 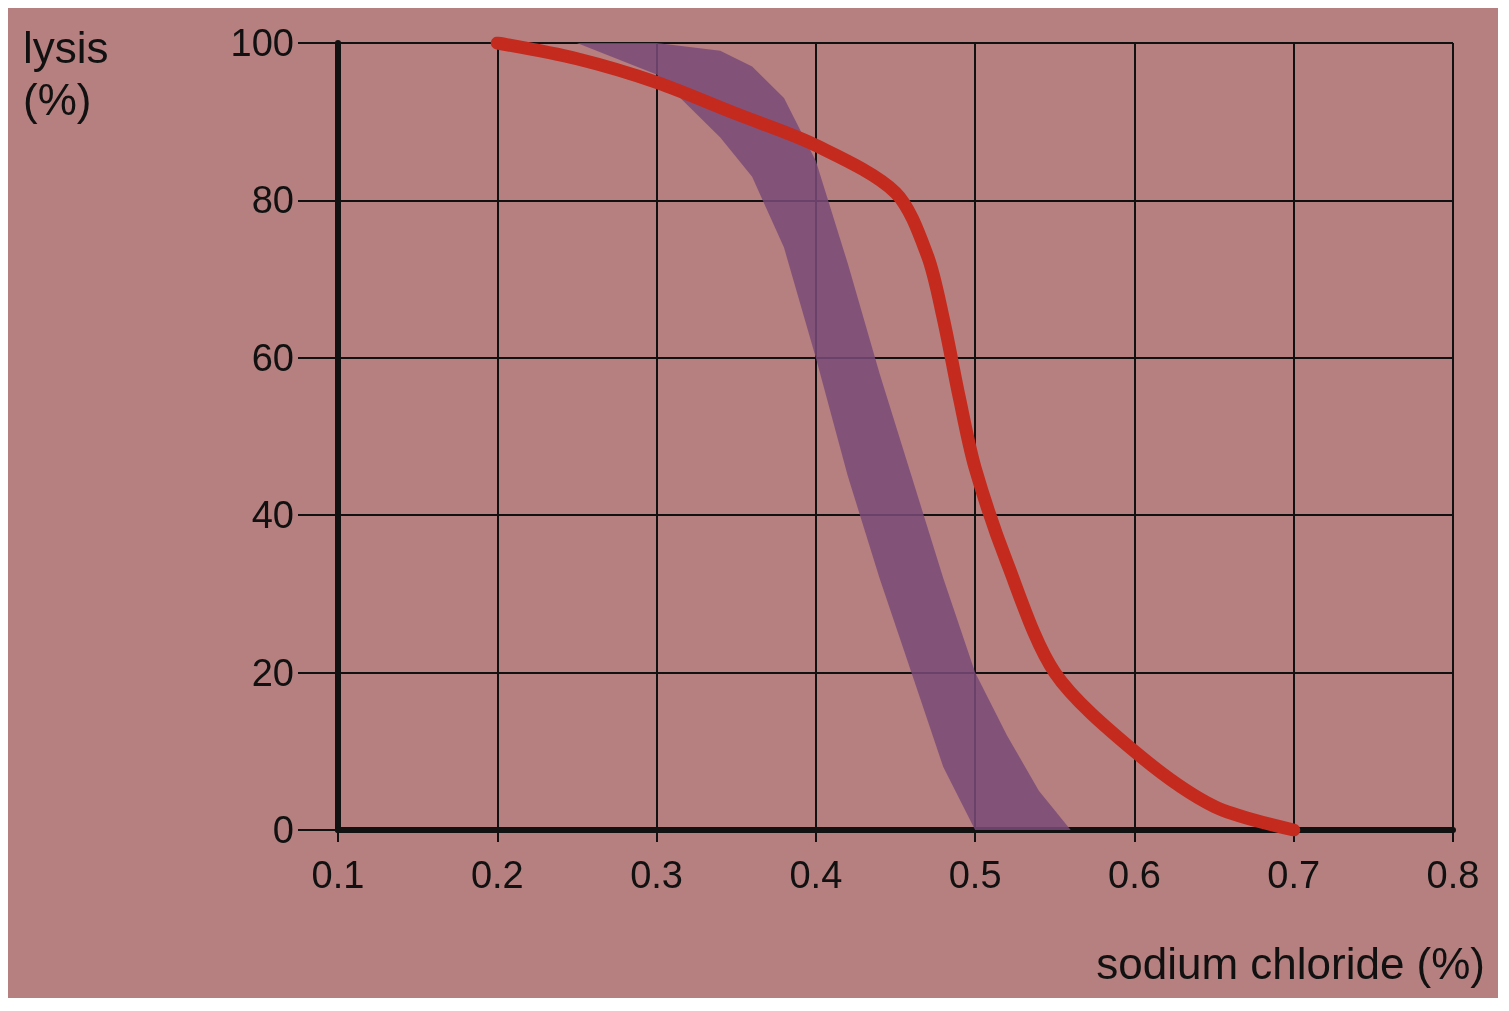 I want to click on x-axis-title: sodium chloride (%), so click(x=1291, y=963).